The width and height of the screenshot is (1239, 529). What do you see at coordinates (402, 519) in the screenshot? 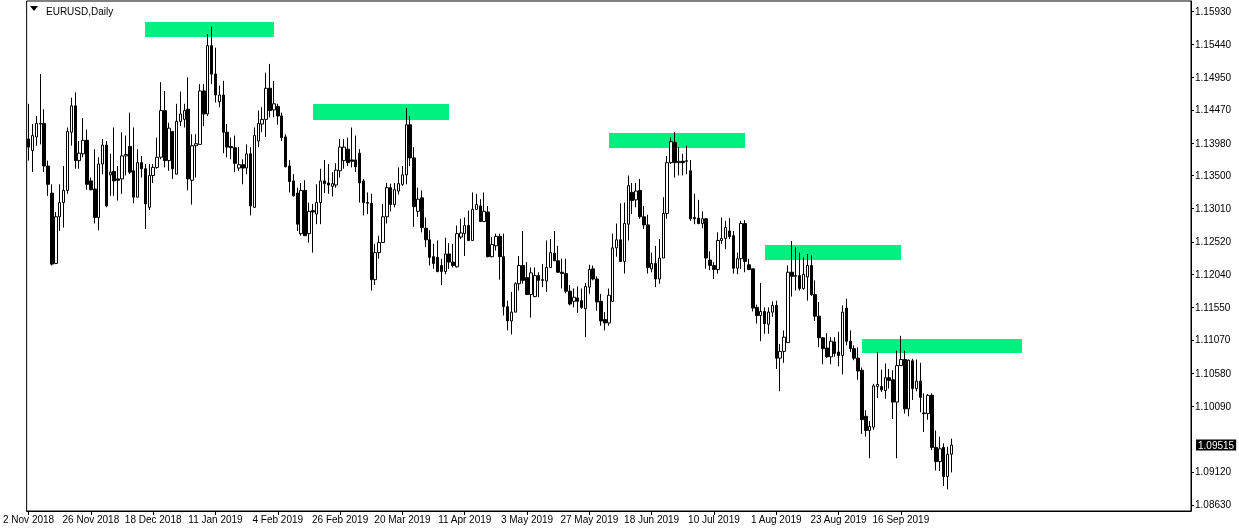
I see `x-tick-label: 20 Mar 2019` at bounding box center [402, 519].